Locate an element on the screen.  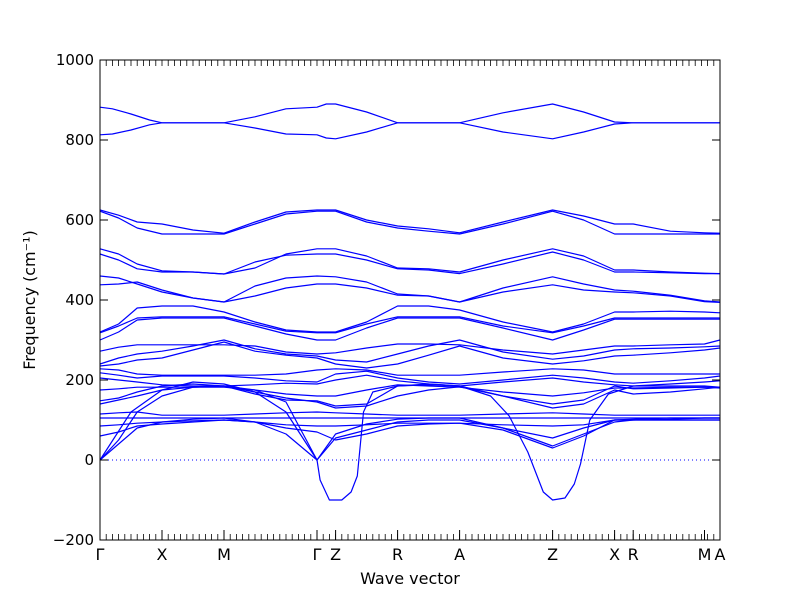
y-tick-label: 800 is located at coordinates (79, 140).